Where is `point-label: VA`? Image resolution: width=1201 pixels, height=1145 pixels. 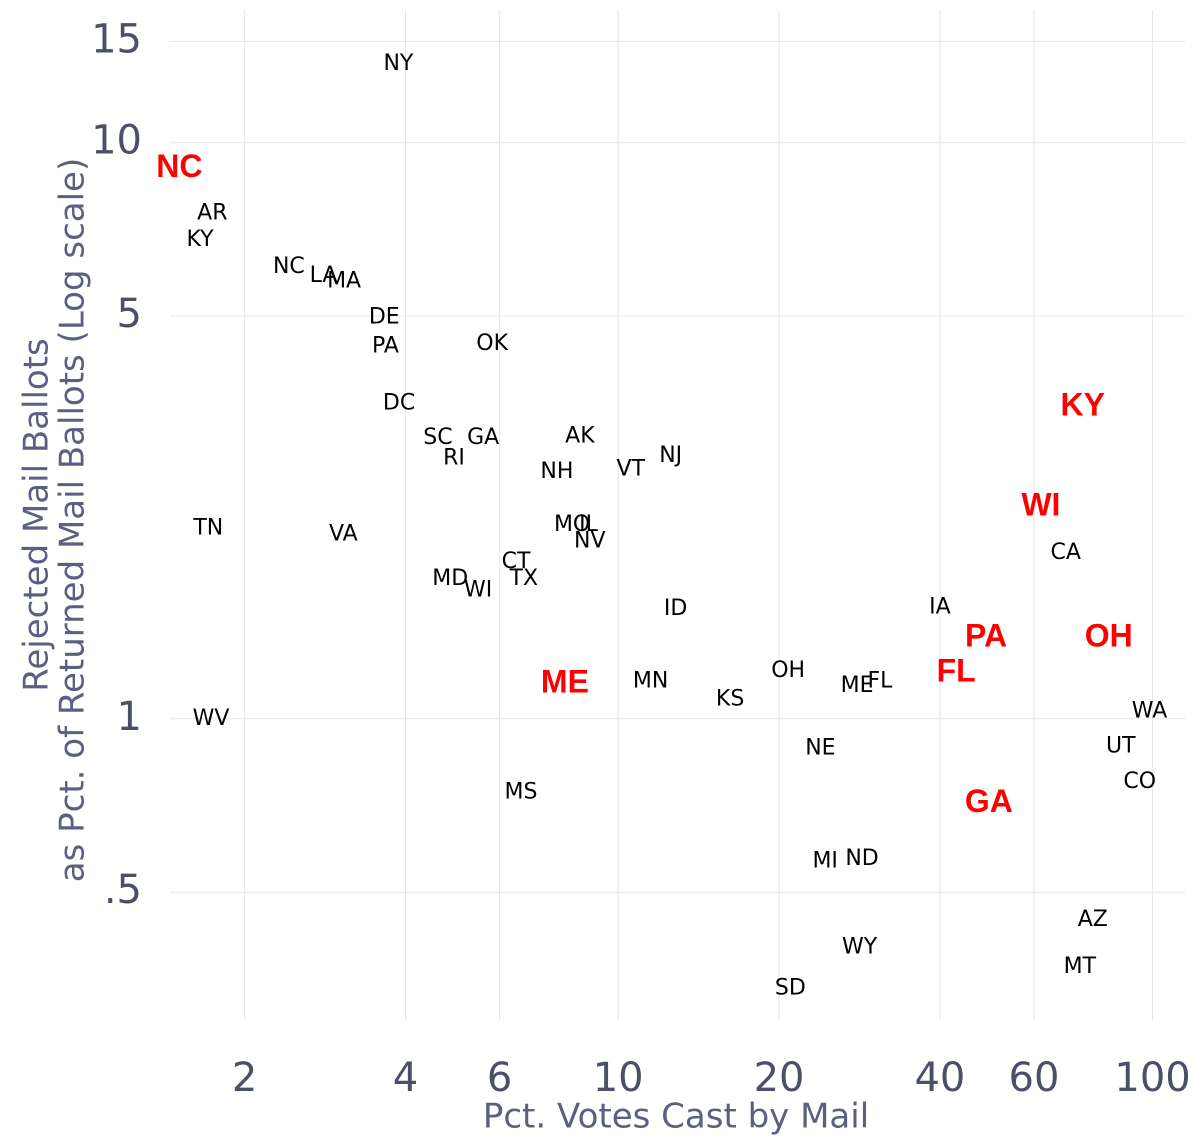
point-label: VA is located at coordinates (343, 533).